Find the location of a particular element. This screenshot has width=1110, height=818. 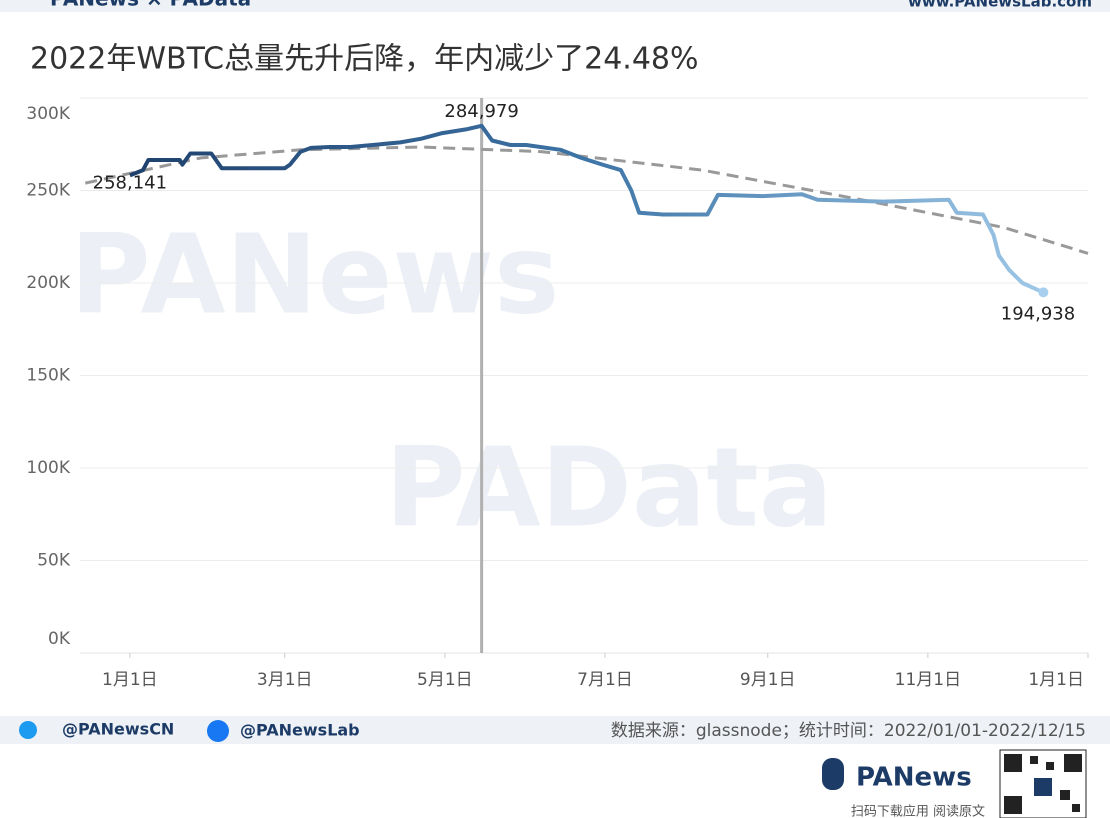

value-label: 258,141 is located at coordinates (130, 182).